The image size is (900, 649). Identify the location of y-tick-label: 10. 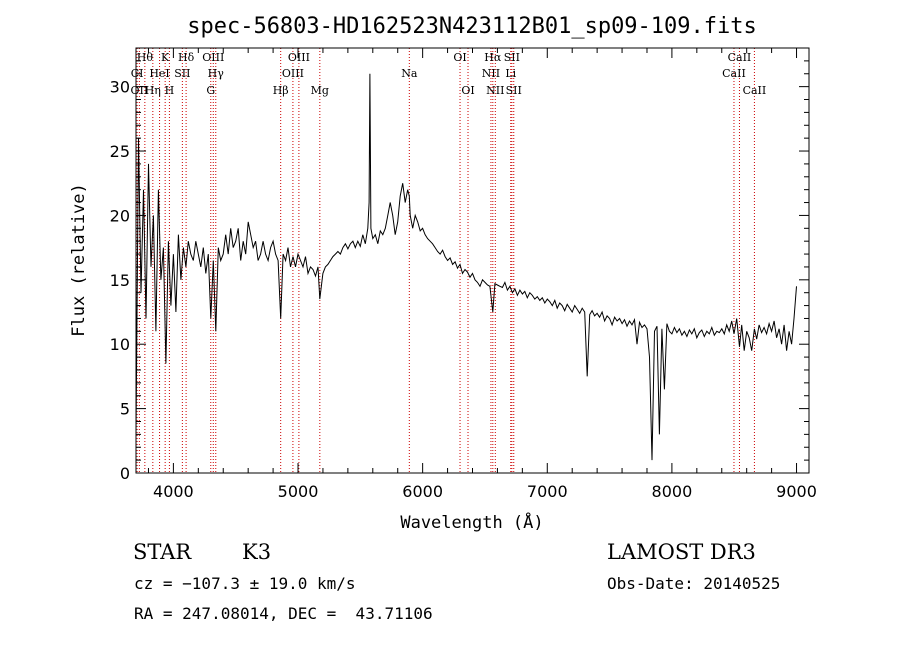
(120, 344).